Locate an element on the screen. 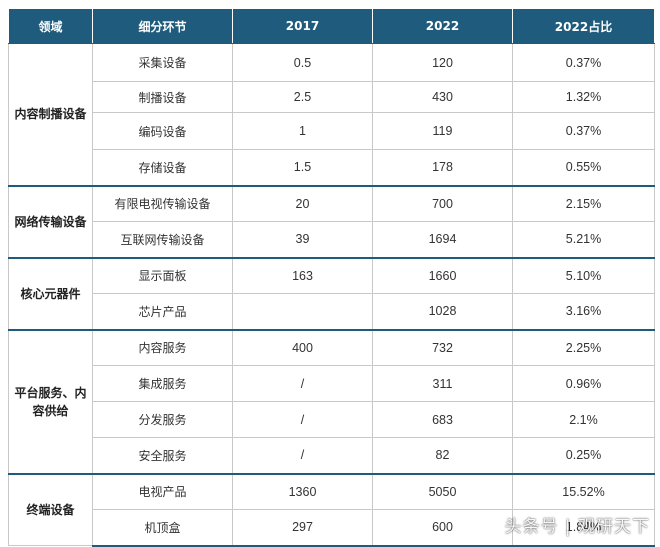 The height and width of the screenshot is (547, 660). share-cell: 0.96% is located at coordinates (583, 383).